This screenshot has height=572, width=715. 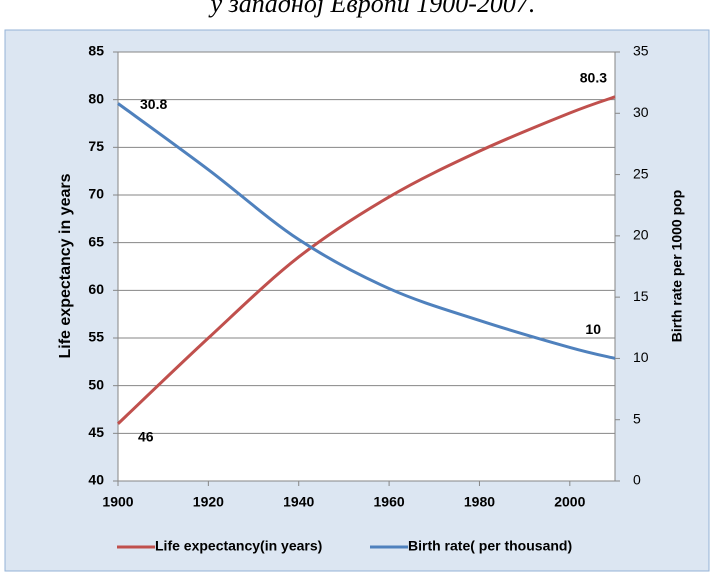 I want to click on y-tick-label: 45, so click(x=96, y=432).